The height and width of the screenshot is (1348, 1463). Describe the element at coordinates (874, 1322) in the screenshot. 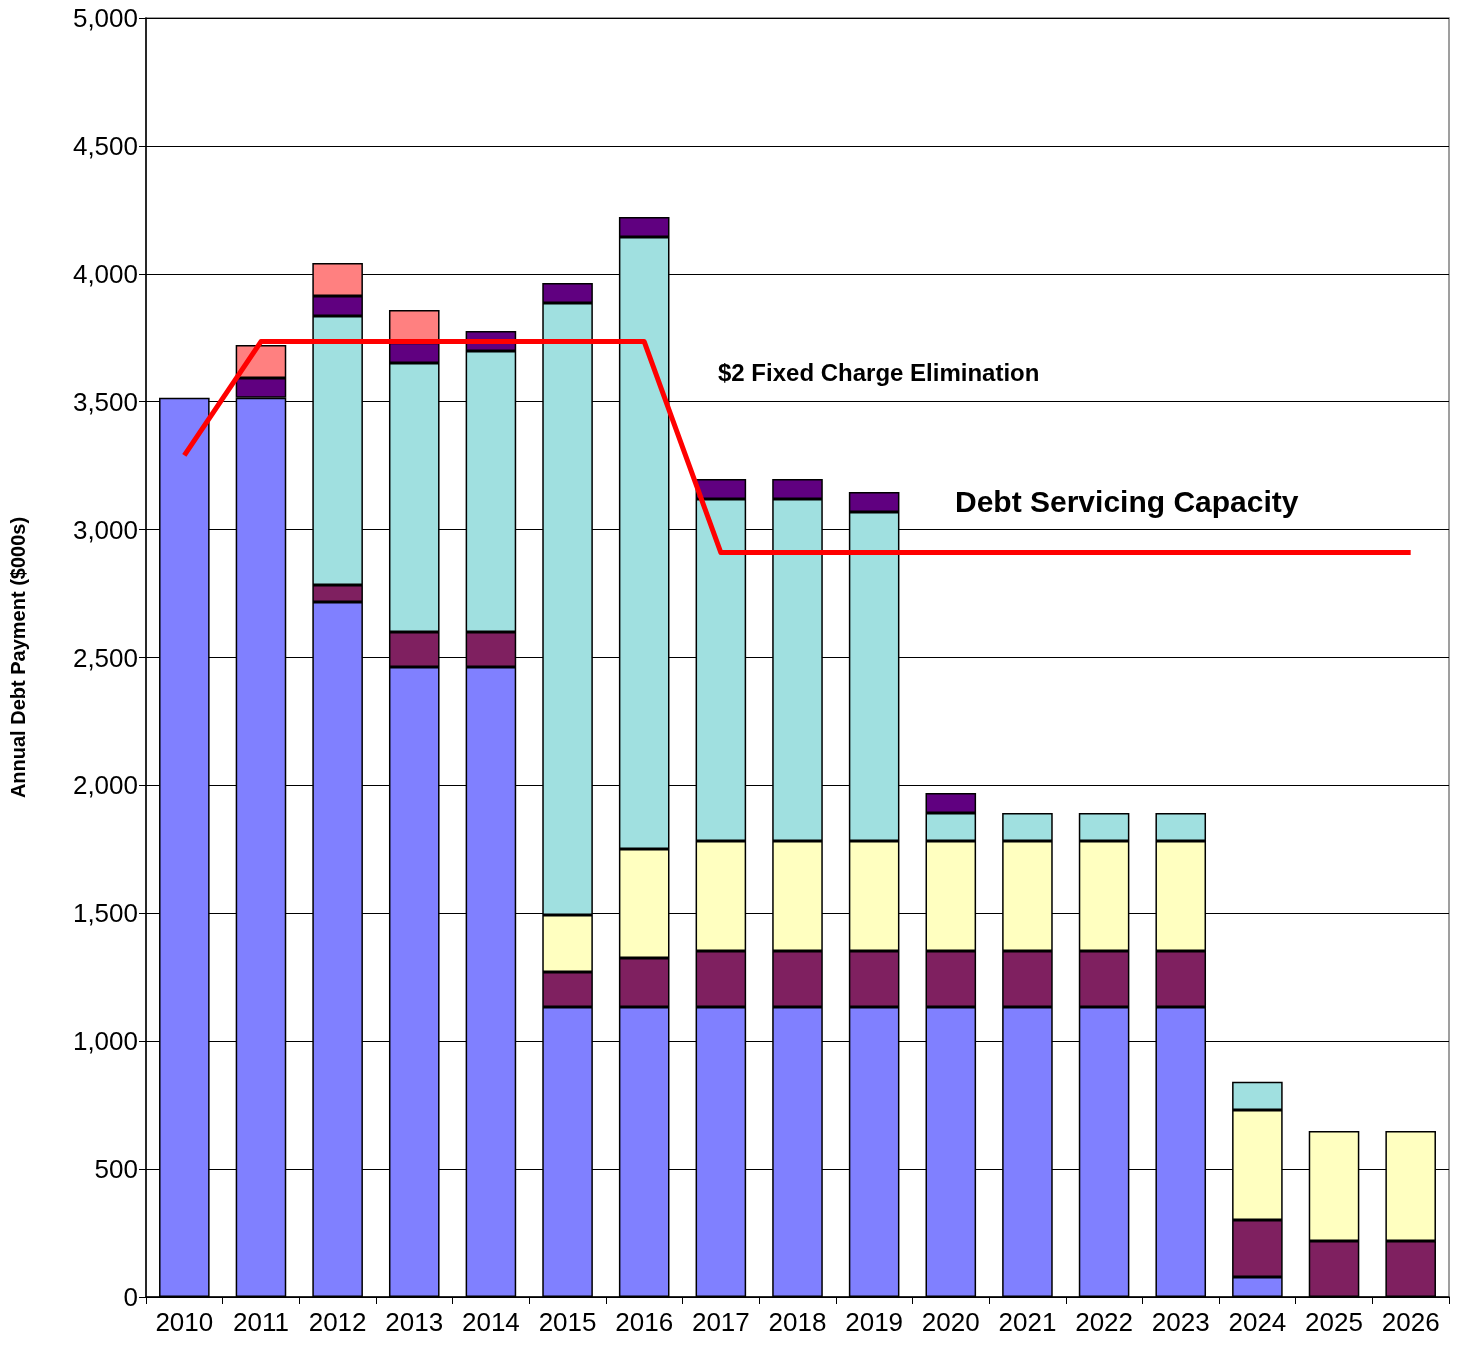

I see `x-tick-label: 2019` at that location.